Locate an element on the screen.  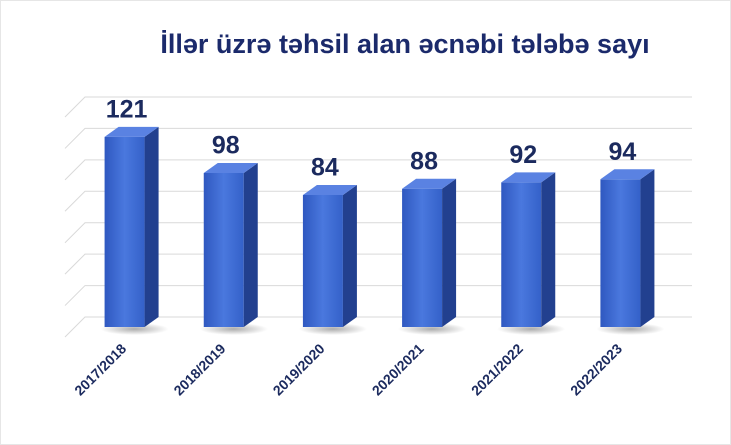
data-label: 88 is located at coordinates (424, 161).